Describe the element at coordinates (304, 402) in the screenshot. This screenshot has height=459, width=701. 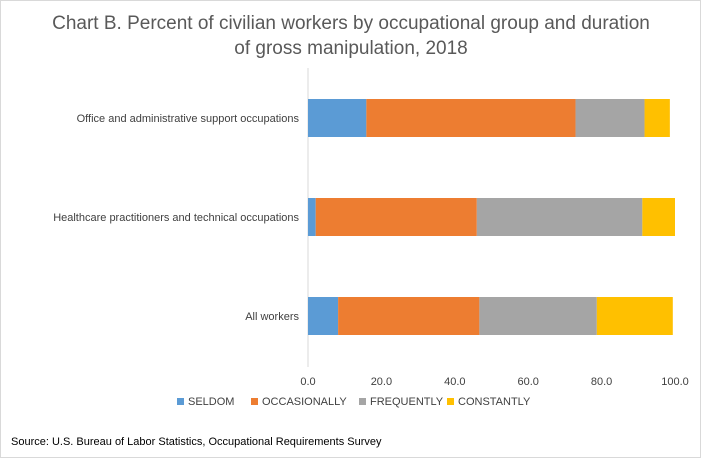
I see `legend-label-occasionally: OCCASIONALLY` at that location.